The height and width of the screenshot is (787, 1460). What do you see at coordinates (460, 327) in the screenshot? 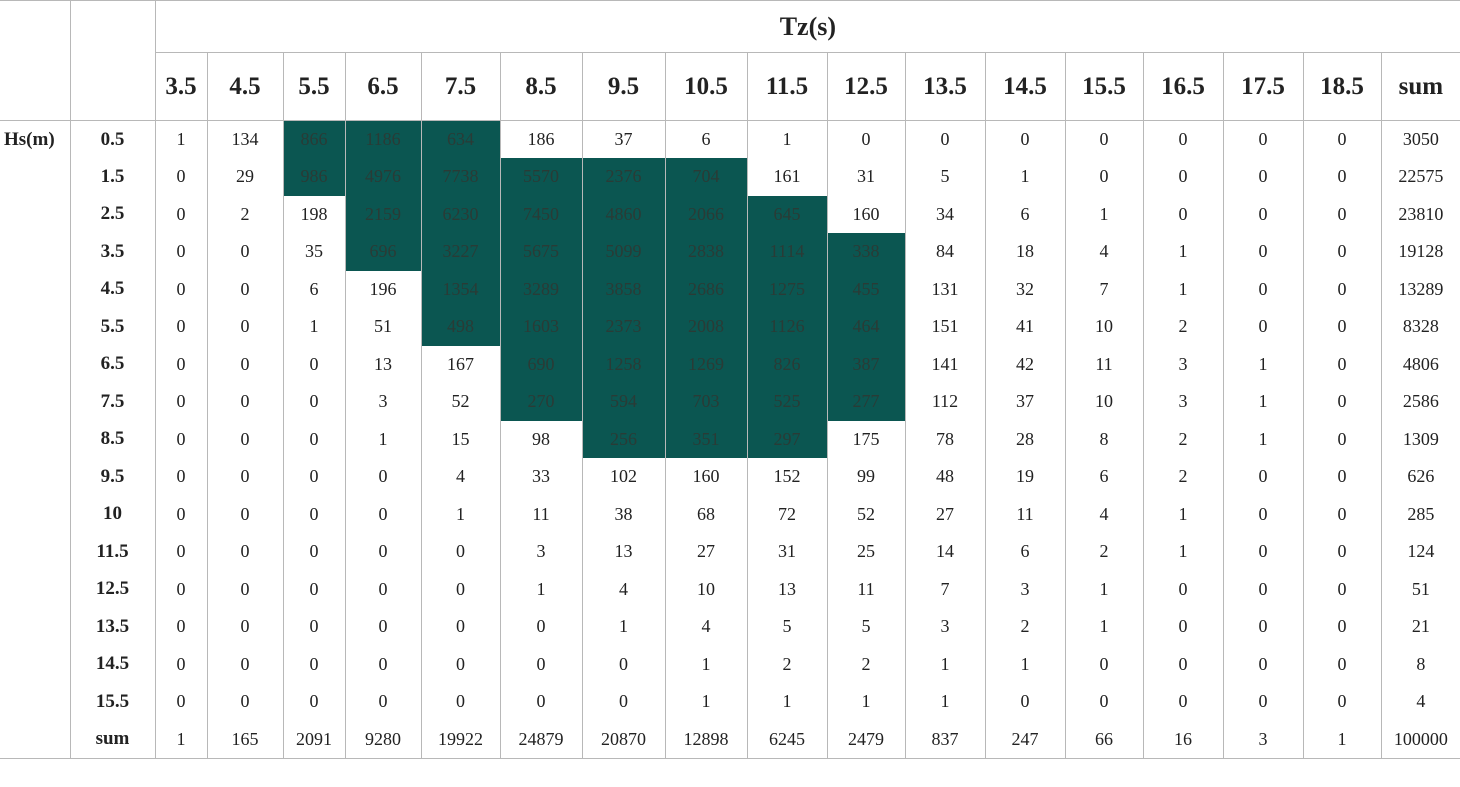
I see `table-cell: 498` at bounding box center [460, 327].